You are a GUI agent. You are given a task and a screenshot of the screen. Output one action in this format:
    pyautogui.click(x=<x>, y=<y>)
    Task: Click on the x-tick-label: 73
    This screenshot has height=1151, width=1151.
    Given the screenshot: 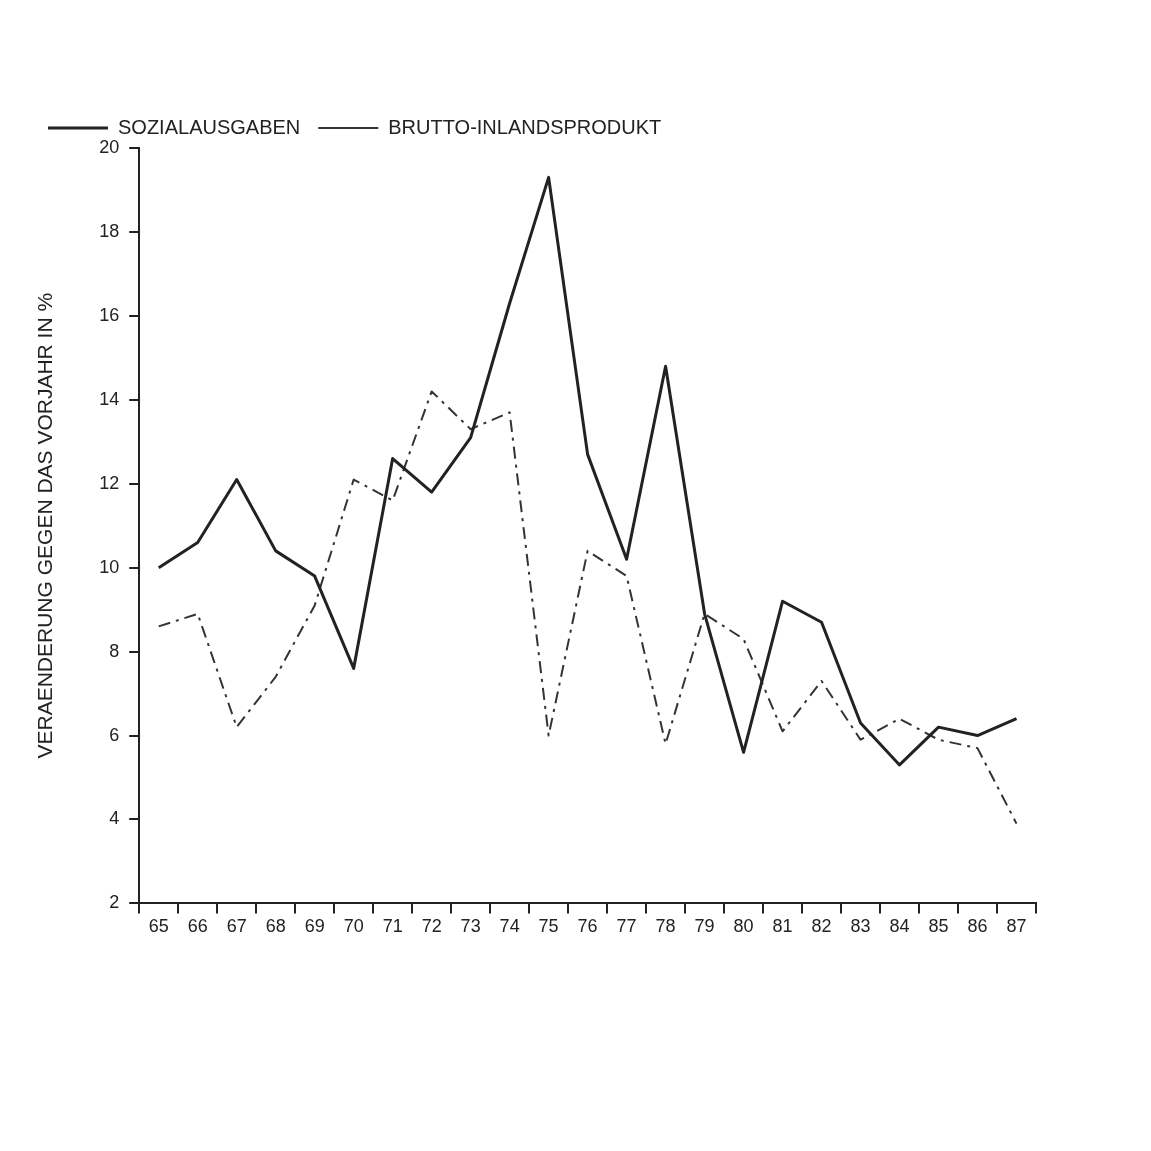 What is the action you would take?
    pyautogui.click(x=470, y=926)
    